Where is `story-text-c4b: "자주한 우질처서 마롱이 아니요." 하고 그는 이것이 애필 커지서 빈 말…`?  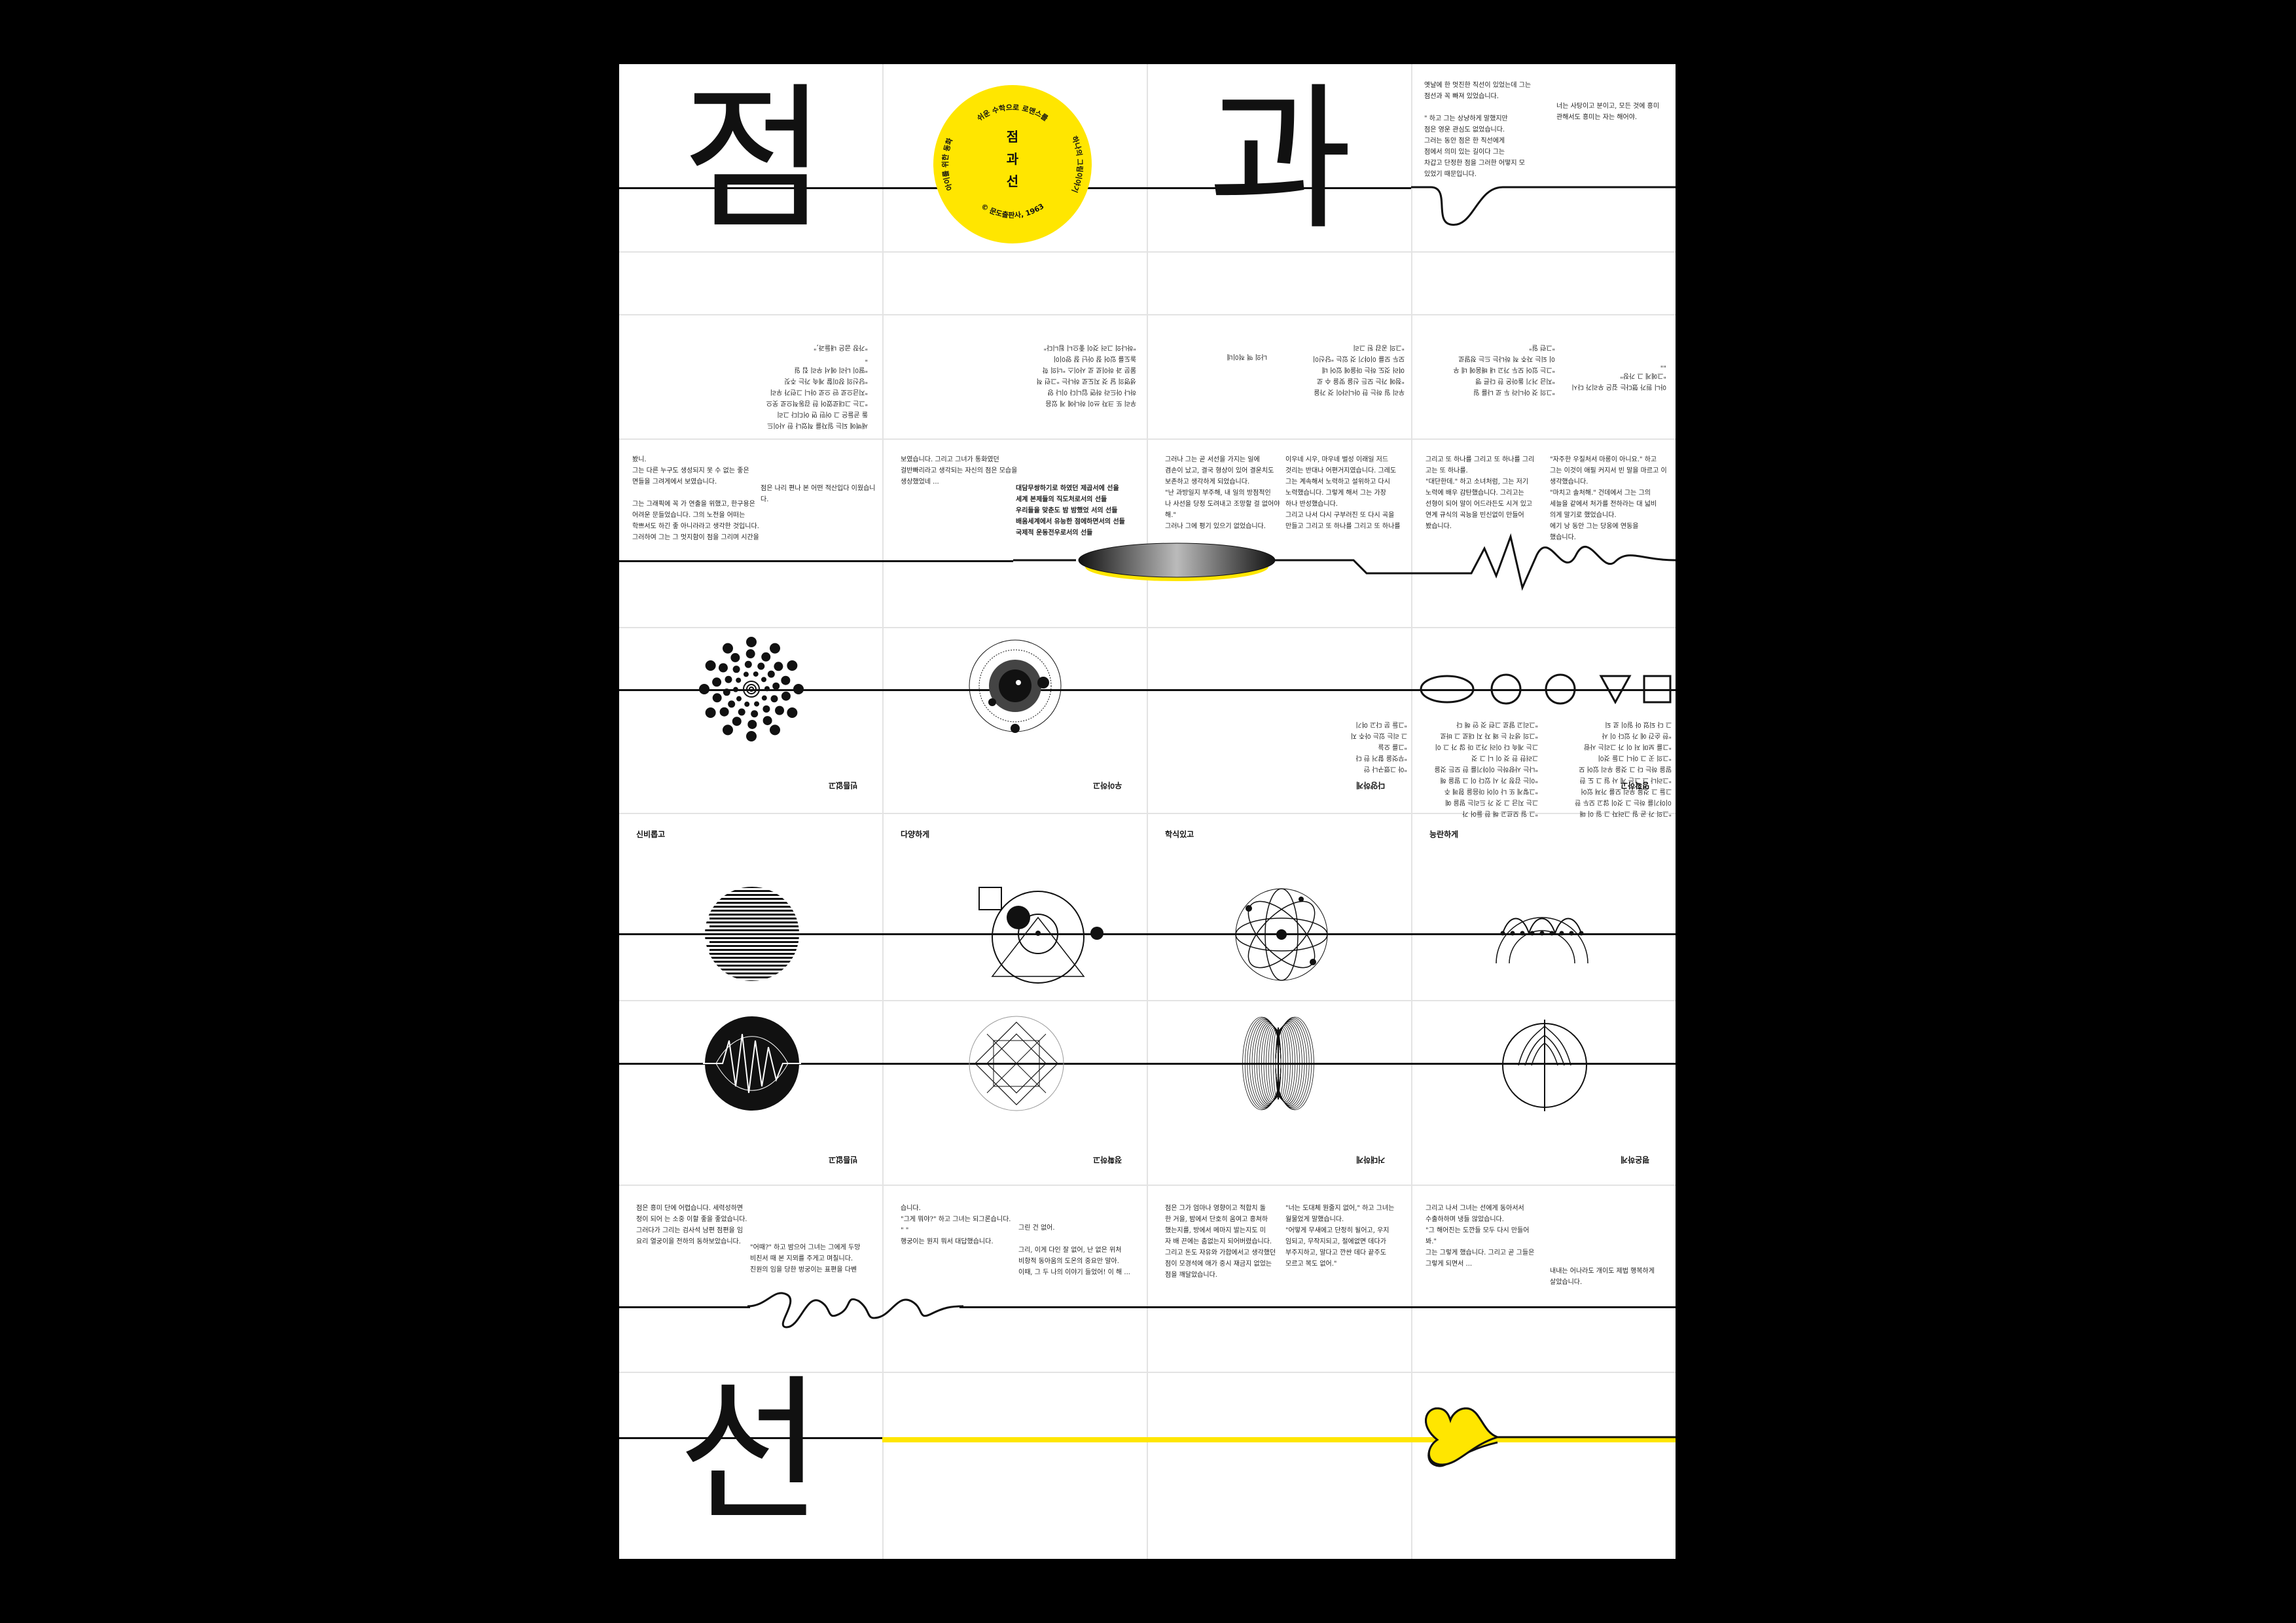
story-text-c4b: "자주한 우질처서 마롱이 아니요." 하고 그는 이것이 애필 커지서 빈 말… is located at coordinates (1608, 498).